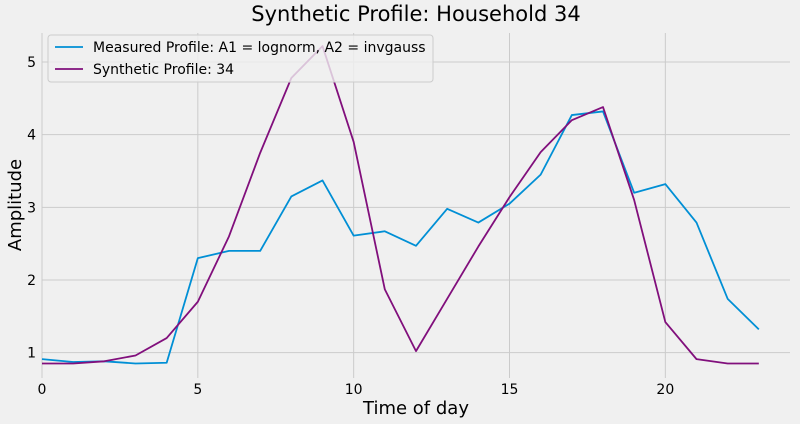 This screenshot has width=800, height=424. I want to click on x-tick-label: 15, so click(510, 390).